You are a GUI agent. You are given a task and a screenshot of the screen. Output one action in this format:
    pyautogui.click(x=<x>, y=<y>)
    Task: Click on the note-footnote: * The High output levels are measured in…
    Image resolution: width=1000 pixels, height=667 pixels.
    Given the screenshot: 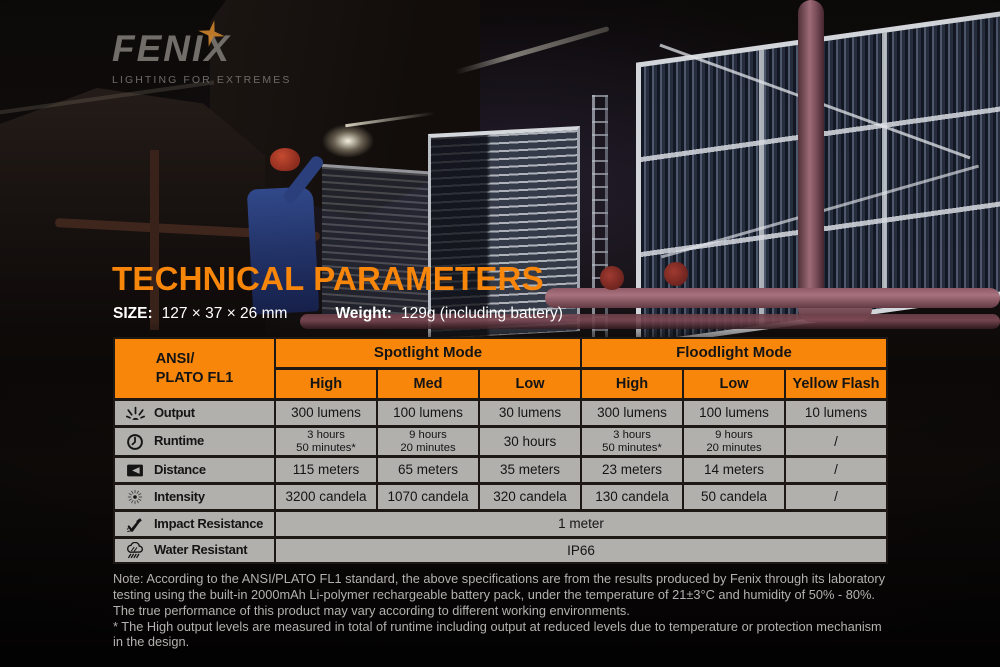 What is the action you would take?
    pyautogui.click(x=497, y=634)
    